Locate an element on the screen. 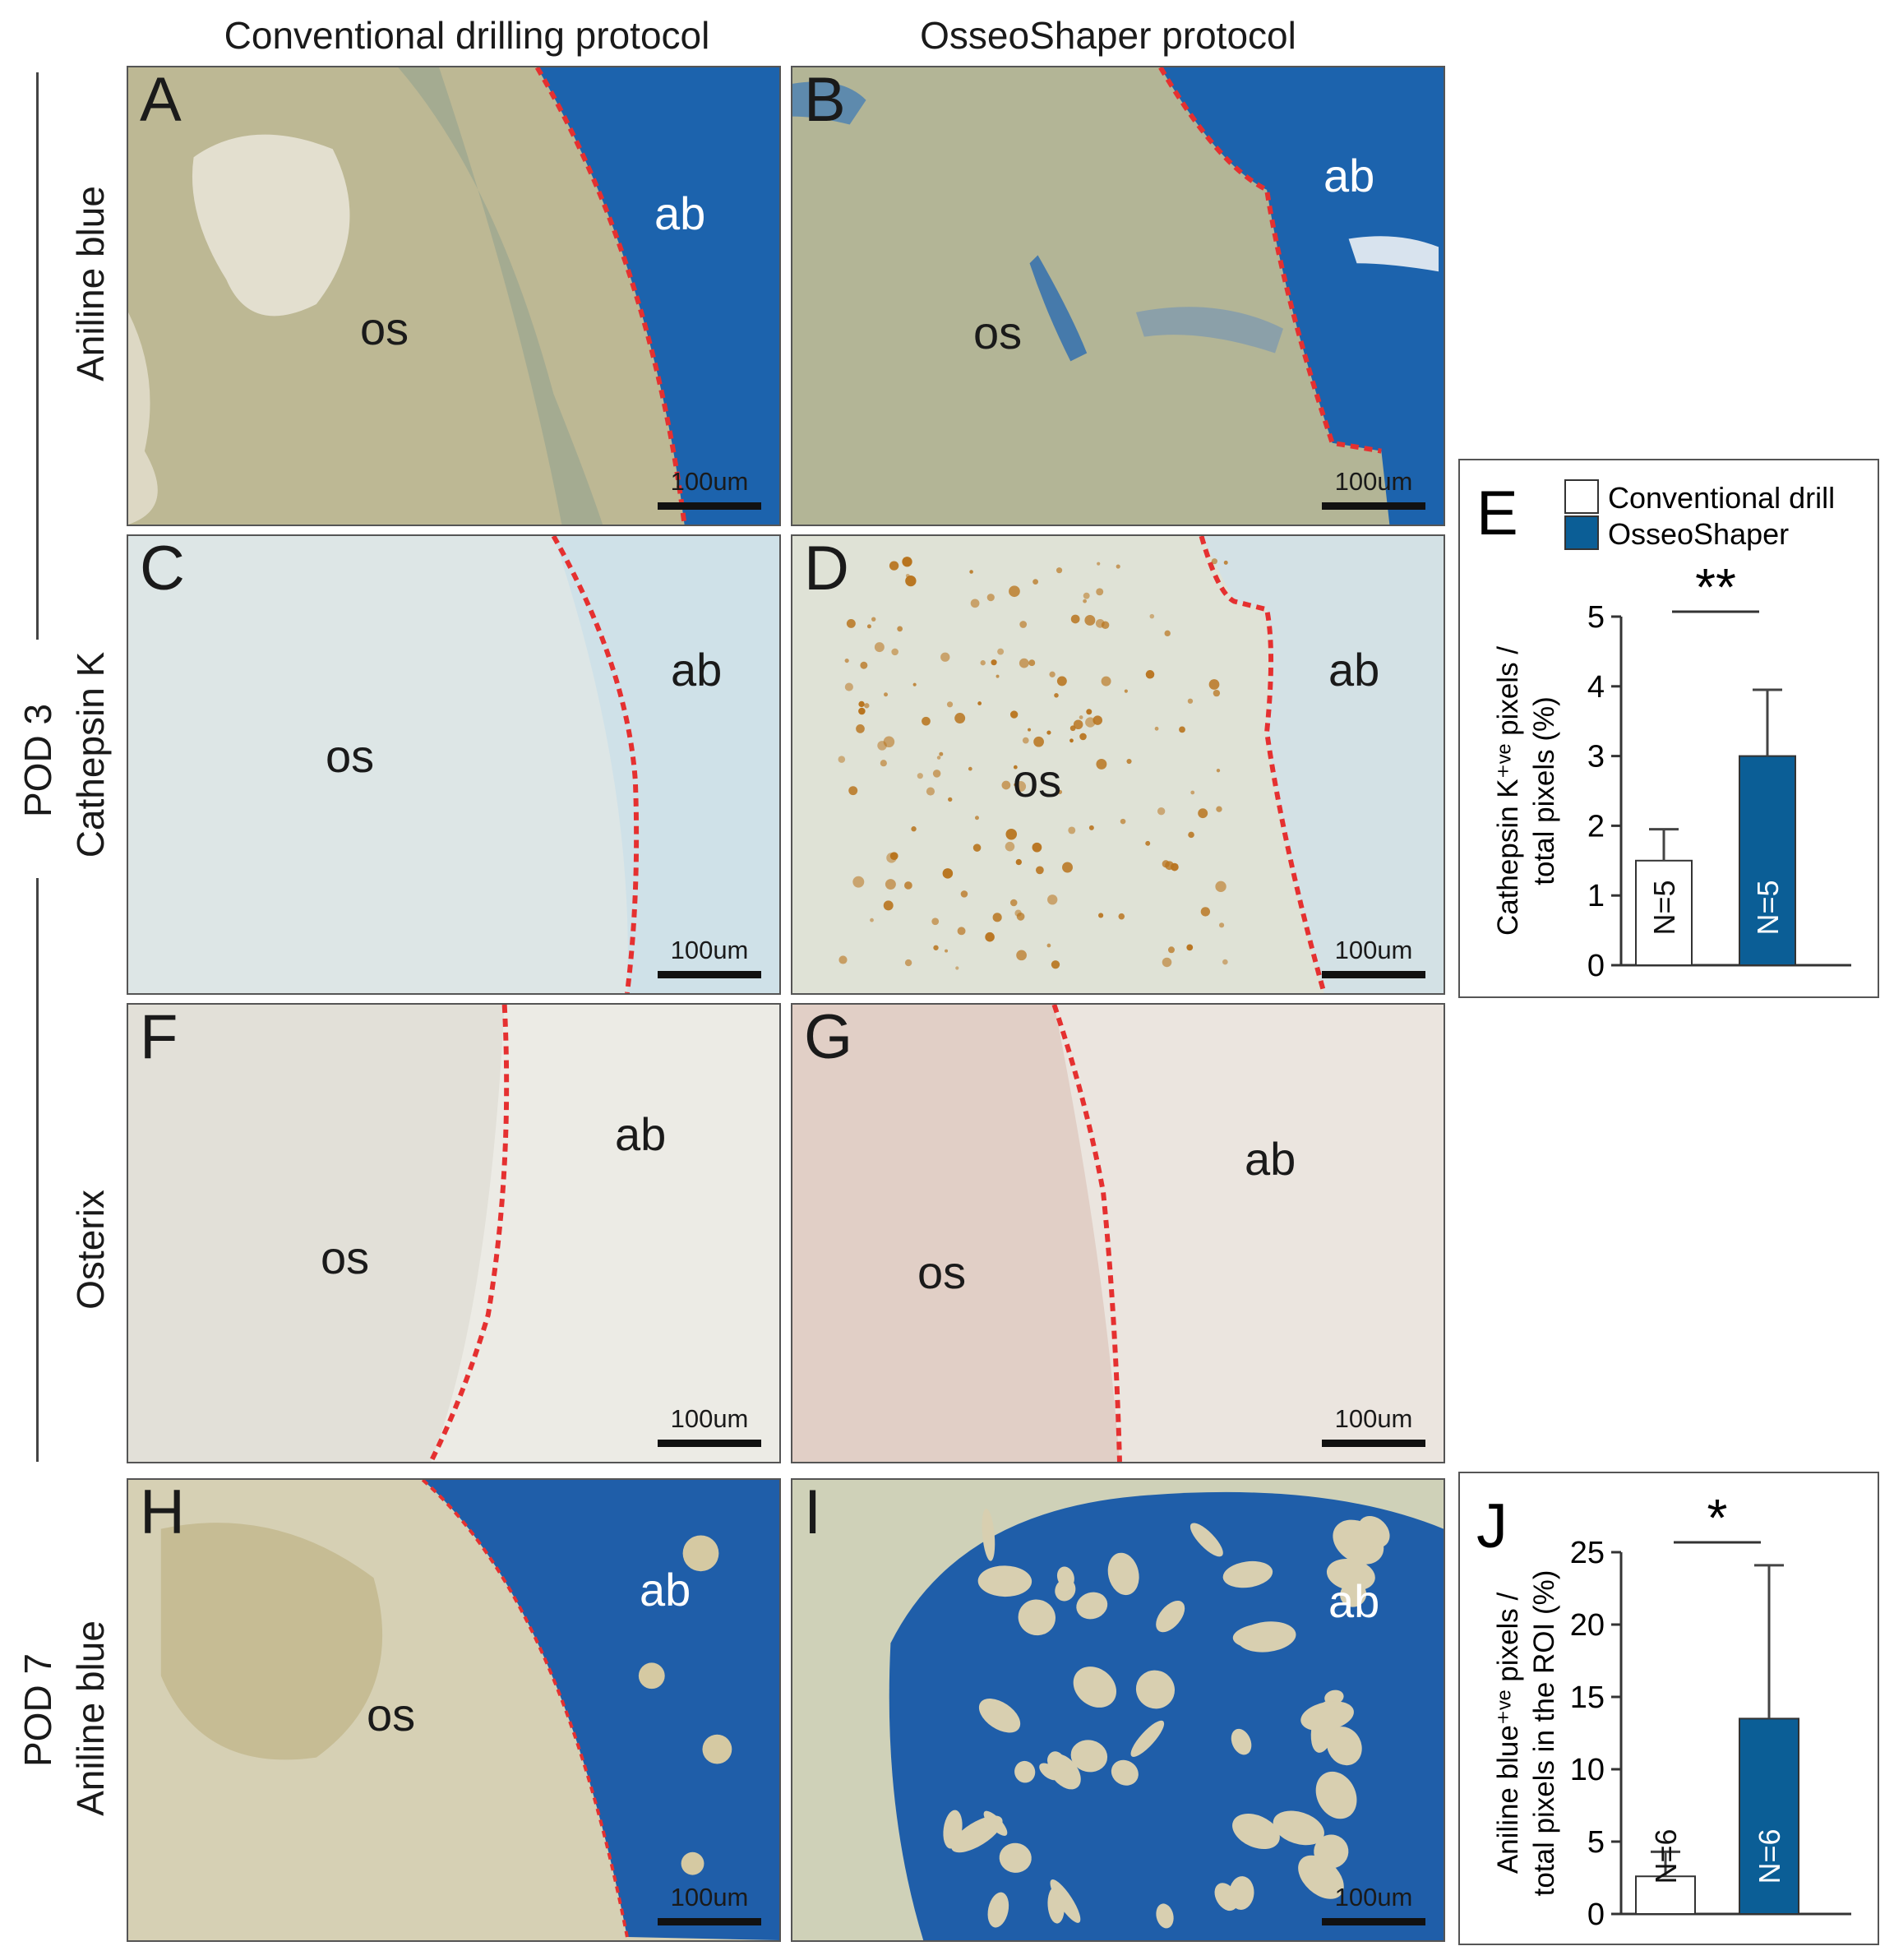  panel-h-histology is located at coordinates (453, 1710).